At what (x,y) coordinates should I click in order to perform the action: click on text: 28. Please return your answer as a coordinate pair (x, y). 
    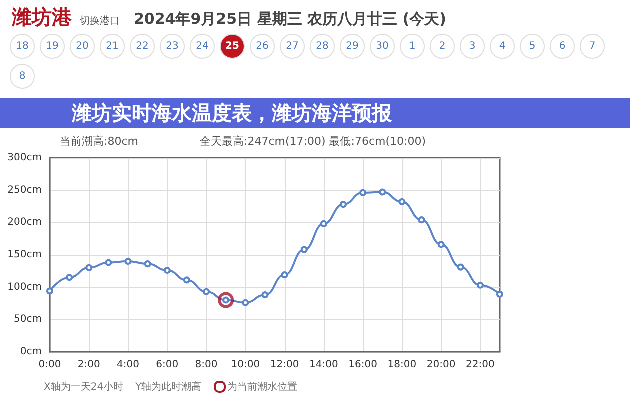
    Looking at the image, I should click on (322, 46).